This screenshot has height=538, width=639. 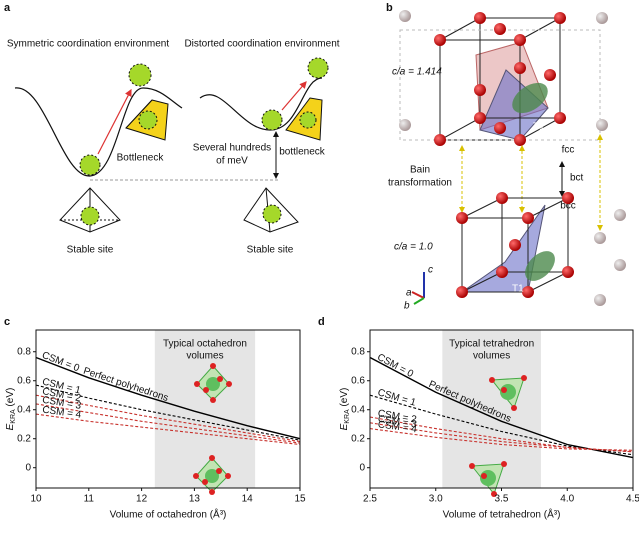 I want to click on bcc-cell, so click(x=541, y=249).